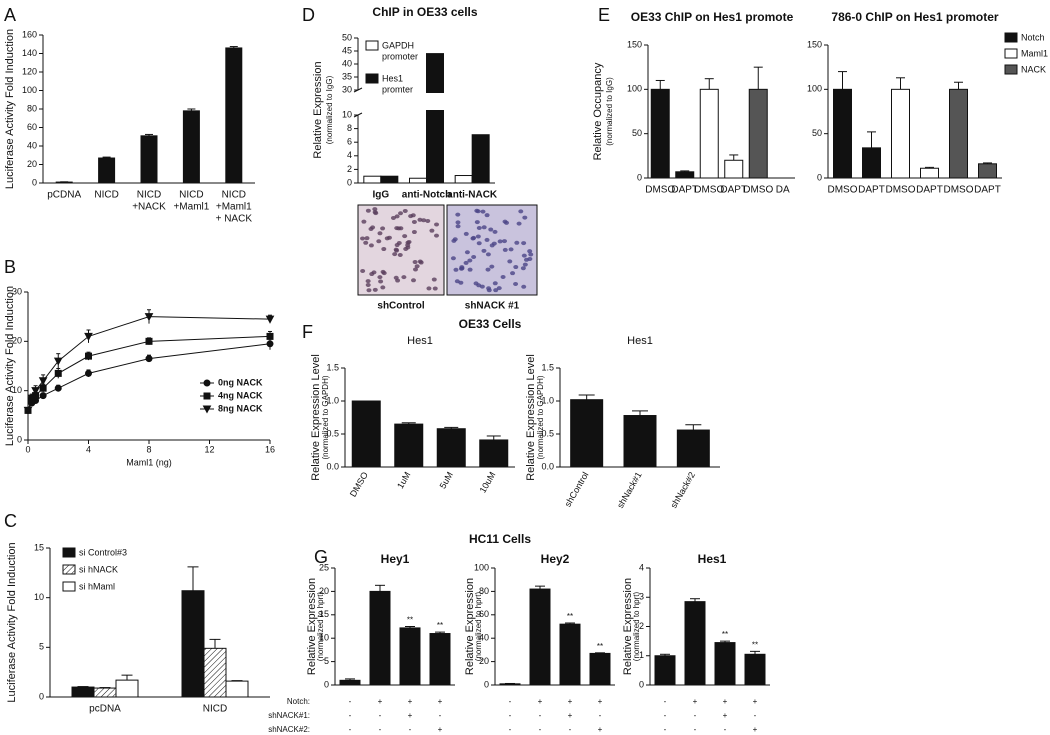 The width and height of the screenshot is (1050, 735). I want to click on y-tick-label: 160, so click(29, 34).